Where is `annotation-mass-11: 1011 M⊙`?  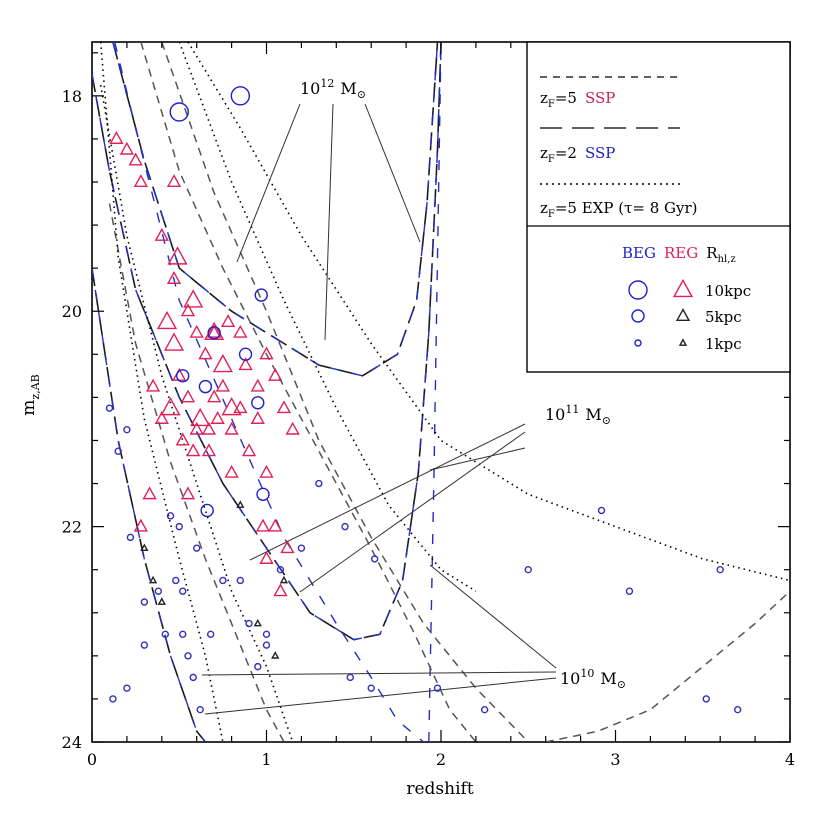 annotation-mass-11: 1011 M⊙ is located at coordinates (578, 415).